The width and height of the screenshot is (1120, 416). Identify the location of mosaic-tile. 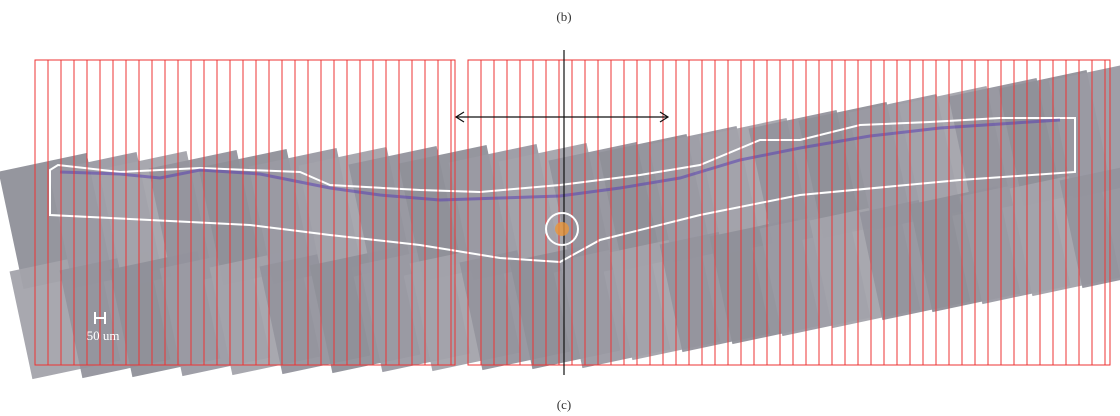
(1089, 225).